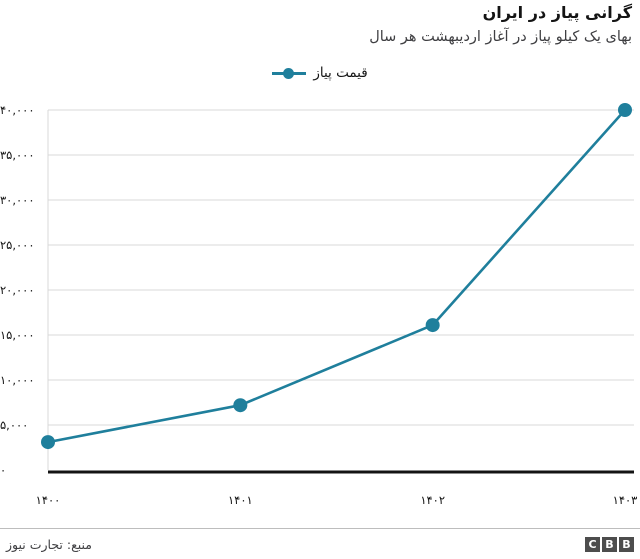 The width and height of the screenshot is (640, 559). What do you see at coordinates (557, 12) in the screenshot?
I see `page-title: گرانی پیاز در ایران` at bounding box center [557, 12].